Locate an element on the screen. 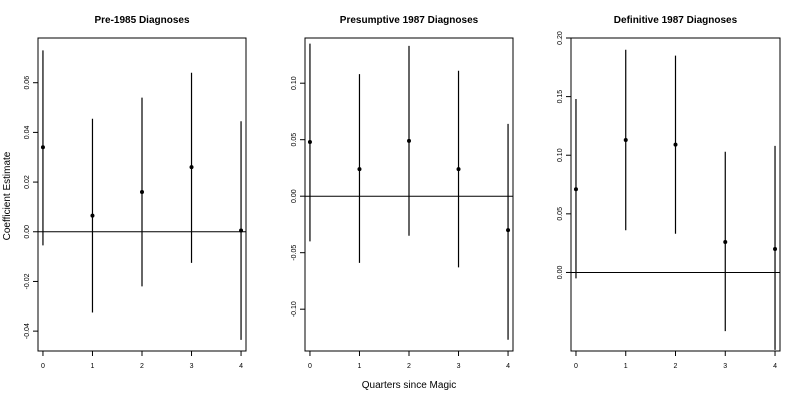  y-tick-label: -0.05 is located at coordinates (294, 253).